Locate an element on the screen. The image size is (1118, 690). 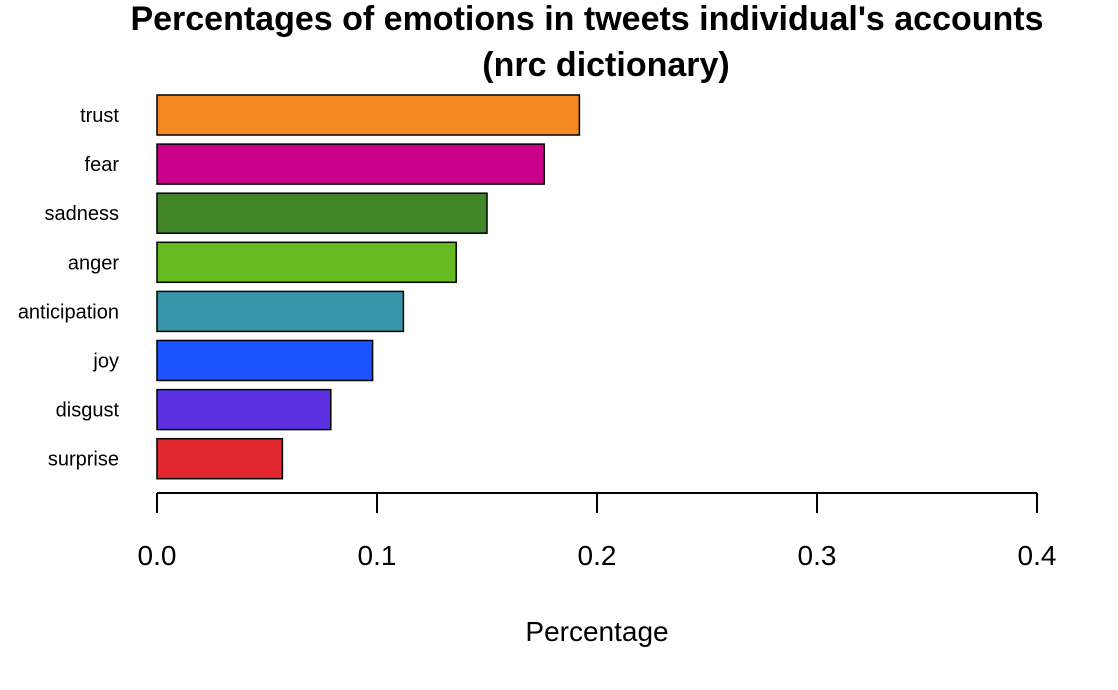
bar-anger is located at coordinates (306, 262).